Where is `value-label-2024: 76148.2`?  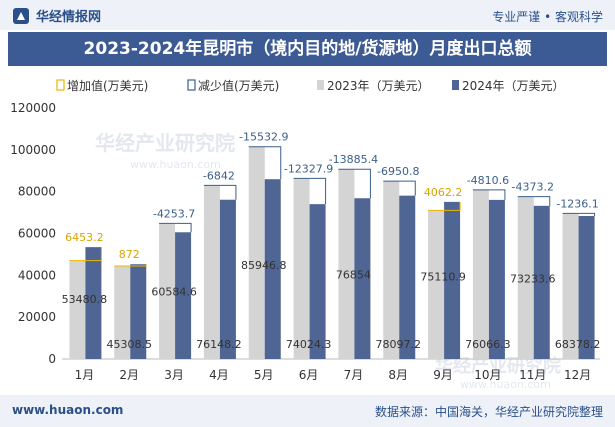 value-label-2024: 76148.2 is located at coordinates (219, 344).